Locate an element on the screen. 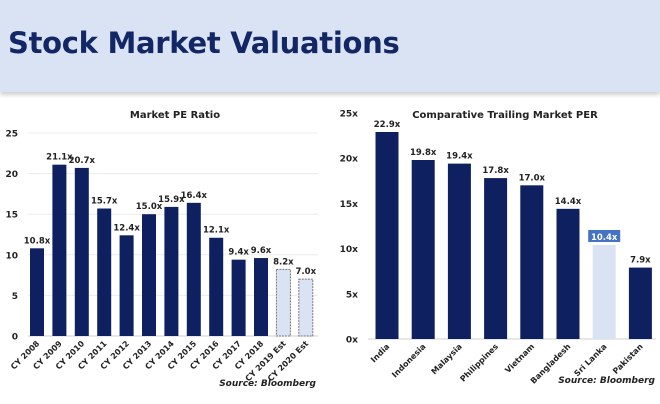 This screenshot has height=404, width=660. data-label: 21.1x is located at coordinates (59, 158).